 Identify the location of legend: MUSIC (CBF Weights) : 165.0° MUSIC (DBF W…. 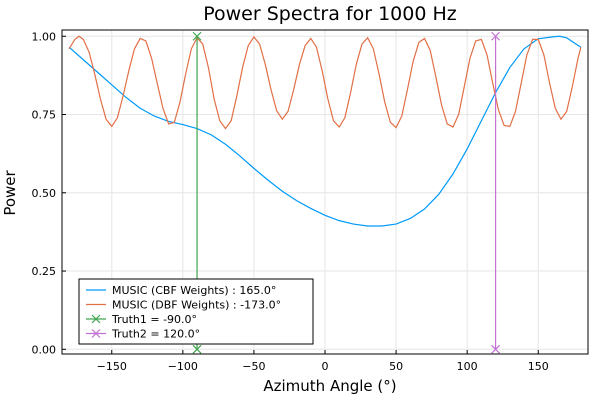
(196, 311).